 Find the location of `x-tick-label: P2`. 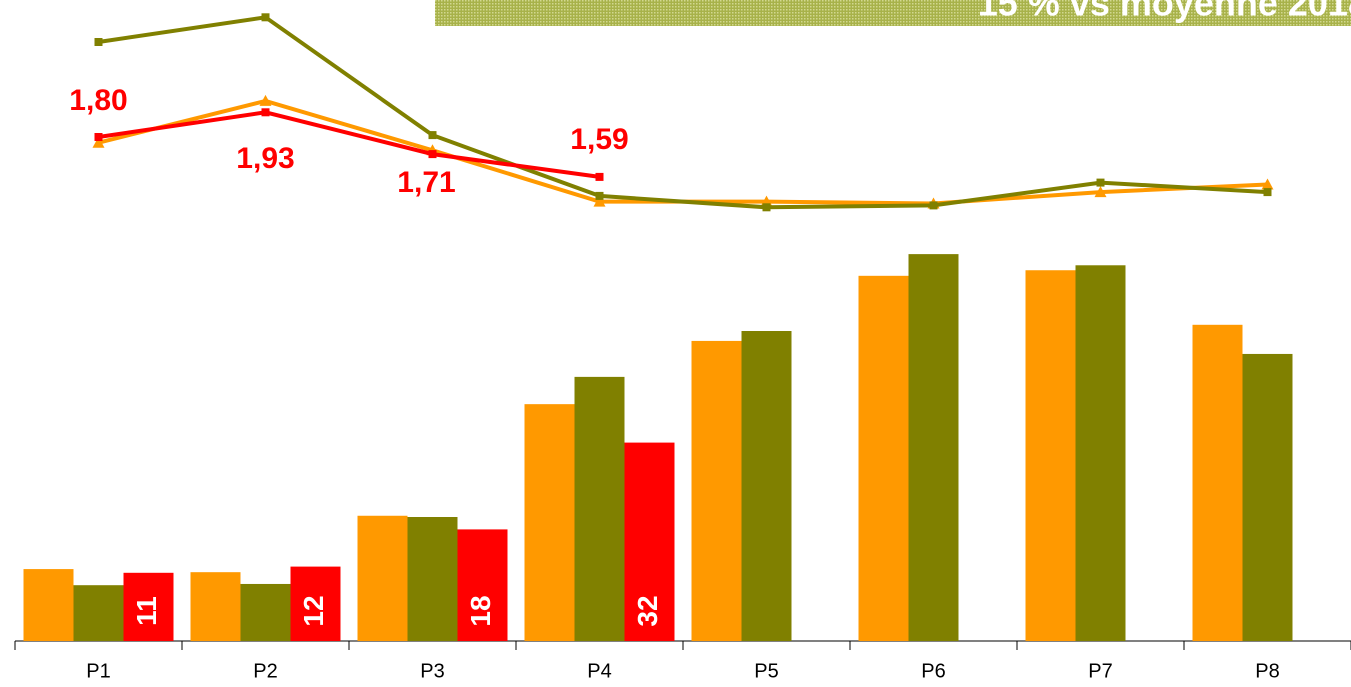

x-tick-label: P2 is located at coordinates (265, 671).